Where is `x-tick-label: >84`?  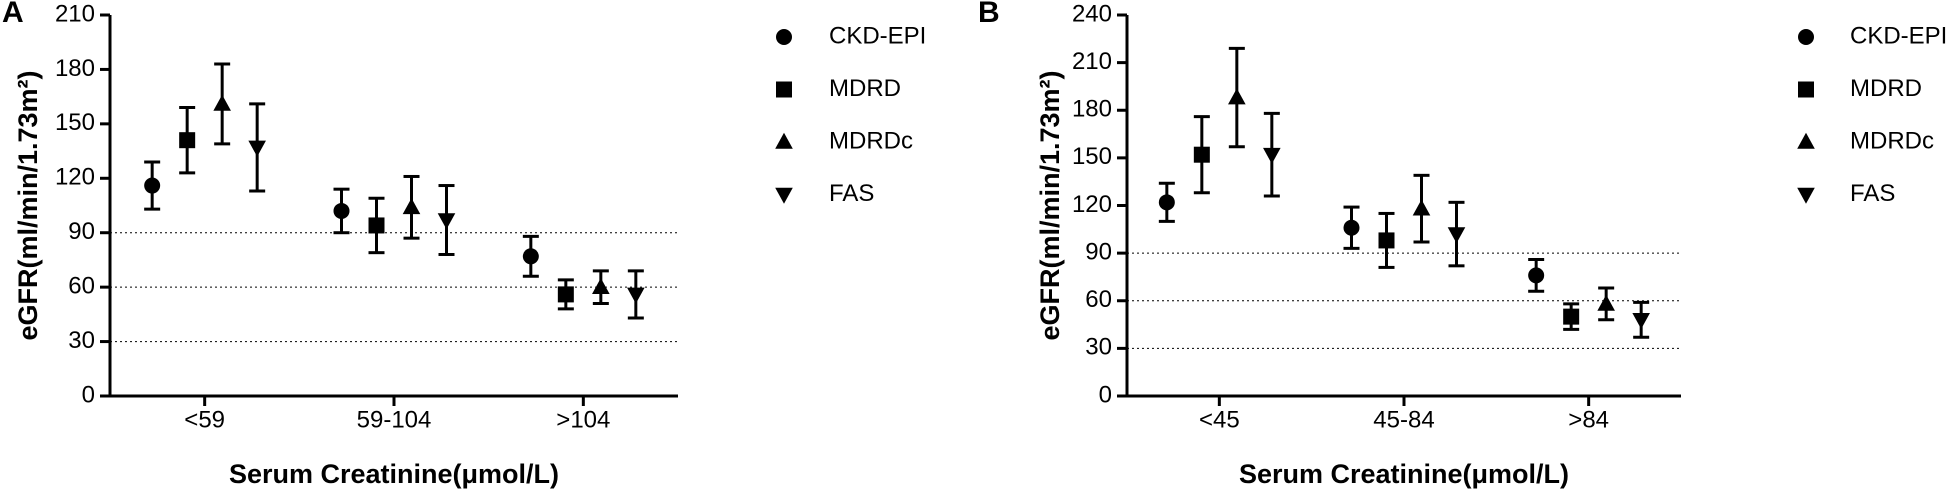 x-tick-label: >84 is located at coordinates (1588, 419).